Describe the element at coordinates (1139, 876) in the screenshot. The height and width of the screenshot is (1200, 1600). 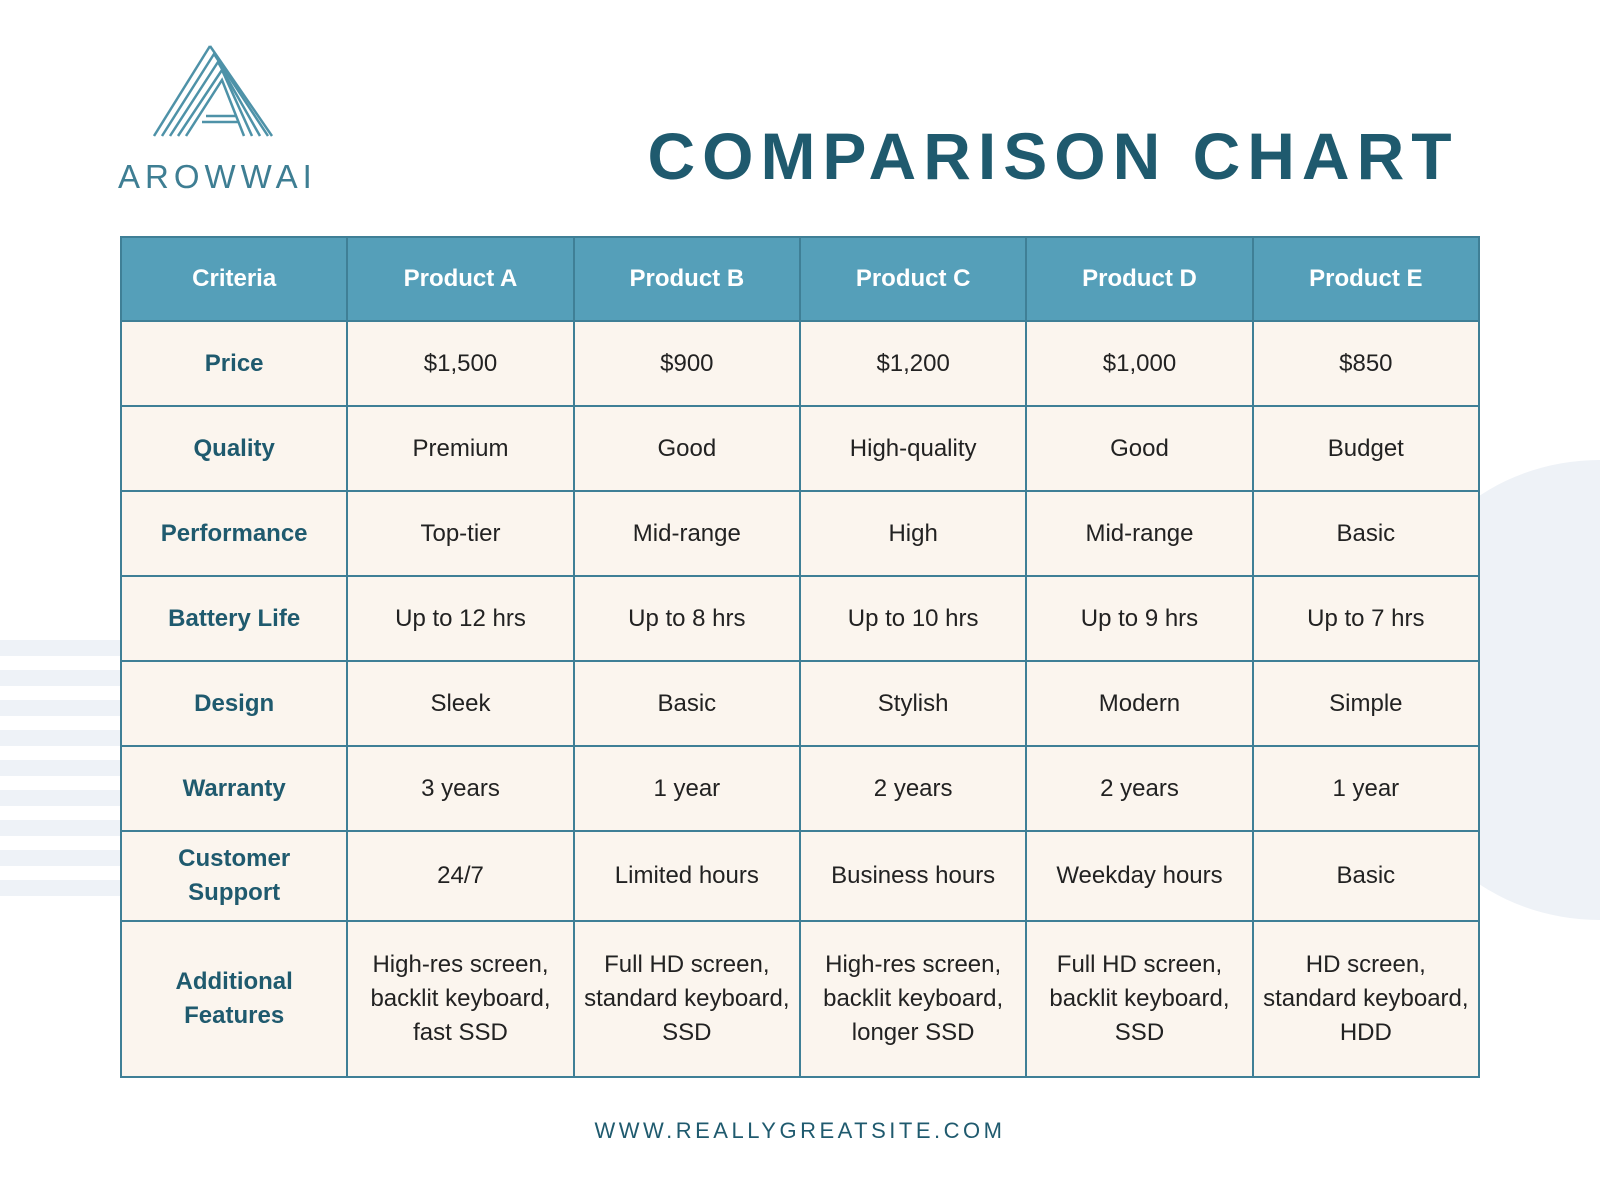
I see `value-cell: Weekday hours` at that location.